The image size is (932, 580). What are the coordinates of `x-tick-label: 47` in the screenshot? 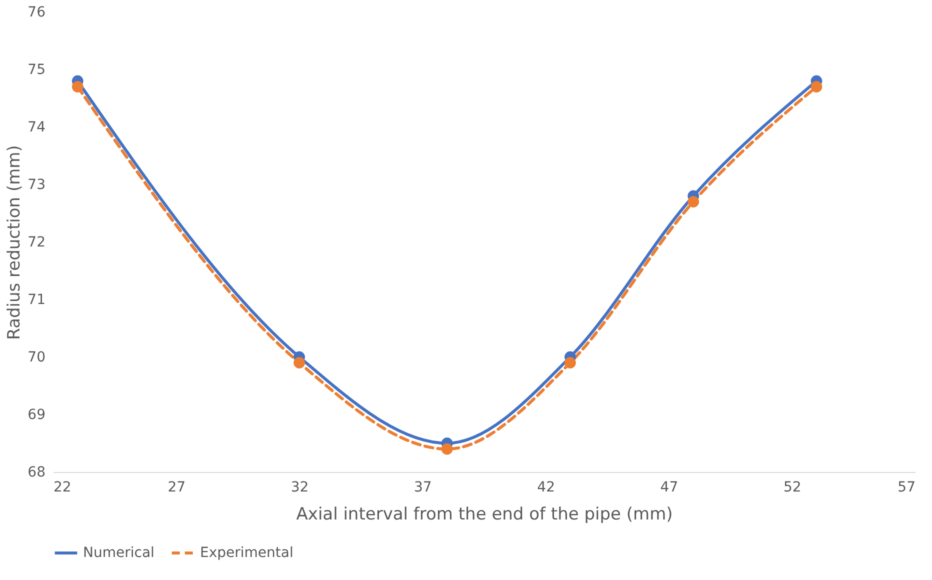 It's located at (669, 488).